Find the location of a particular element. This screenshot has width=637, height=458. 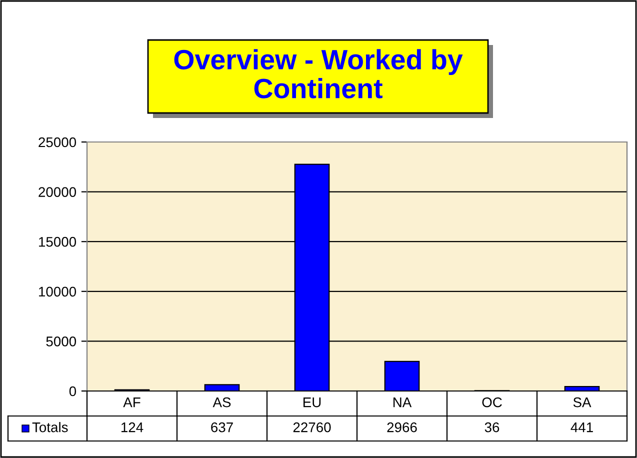

data-label: 22760 is located at coordinates (312, 427).